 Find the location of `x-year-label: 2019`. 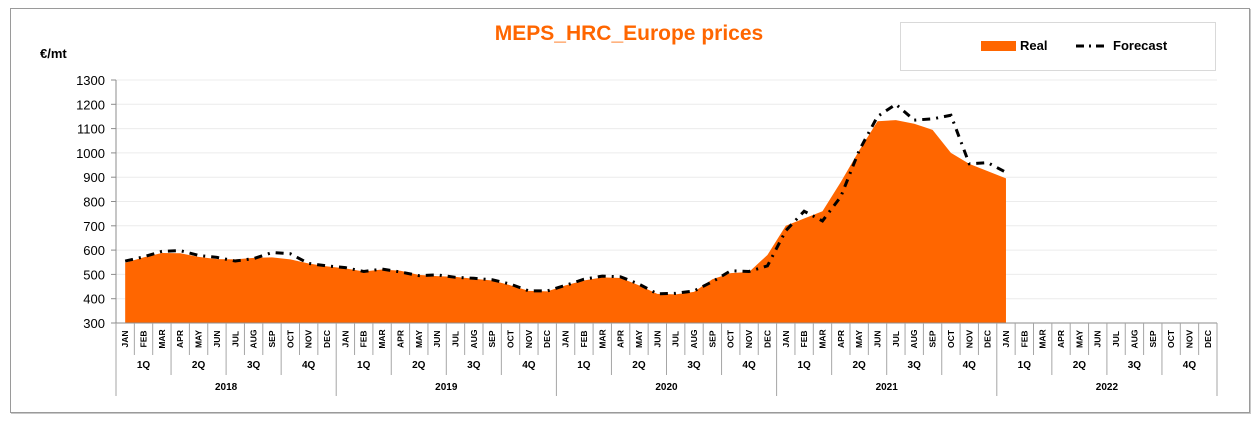

x-year-label: 2019 is located at coordinates (446, 387).